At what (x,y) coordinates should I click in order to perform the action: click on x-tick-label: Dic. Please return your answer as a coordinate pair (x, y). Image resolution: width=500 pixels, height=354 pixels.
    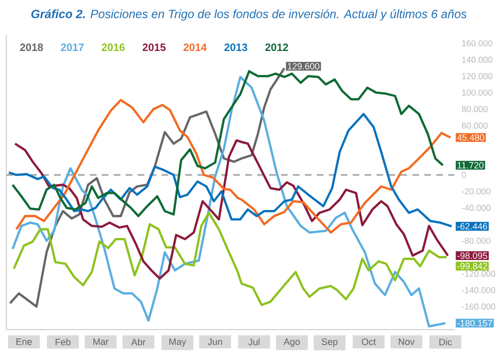
    Looking at the image, I should click on (445, 342).